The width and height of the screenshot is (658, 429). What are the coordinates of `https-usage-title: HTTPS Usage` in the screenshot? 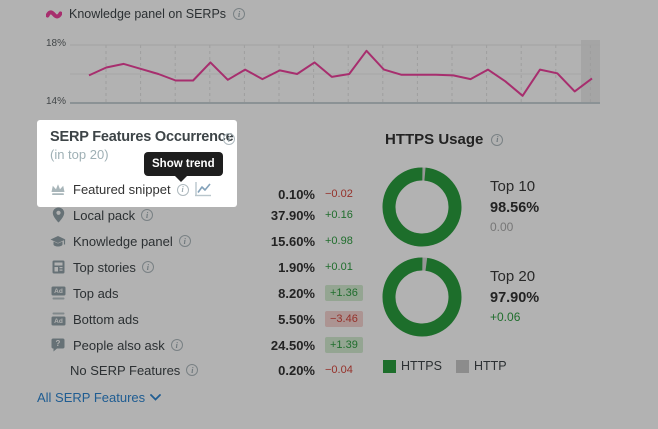 It's located at (434, 139).